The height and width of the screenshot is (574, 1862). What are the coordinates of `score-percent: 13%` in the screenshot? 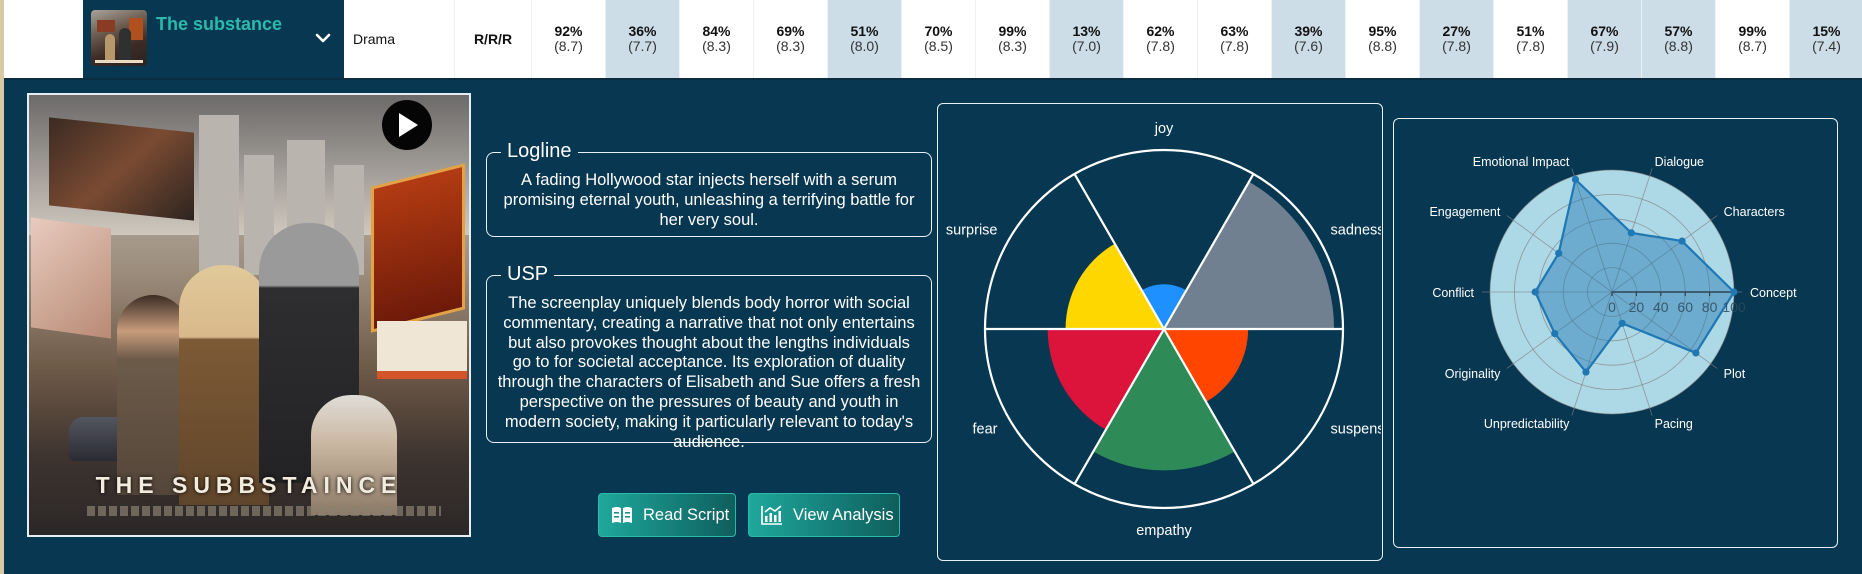 It's located at (1086, 31).